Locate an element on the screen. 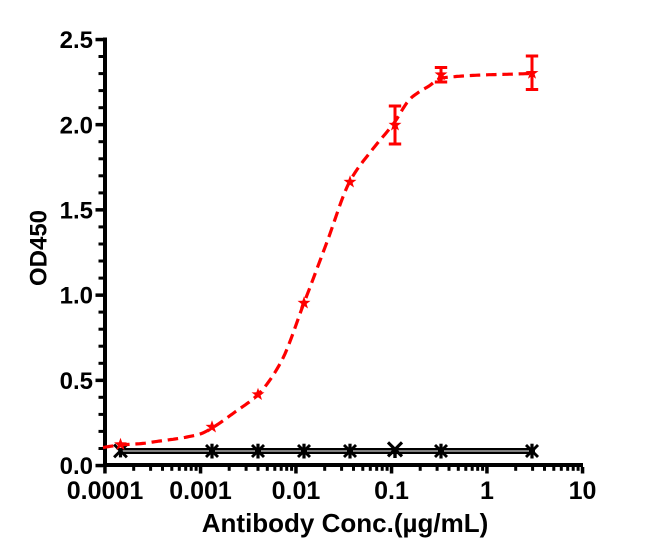 The image size is (660, 560). svg-text: 1 is located at coordinates (487, 491).